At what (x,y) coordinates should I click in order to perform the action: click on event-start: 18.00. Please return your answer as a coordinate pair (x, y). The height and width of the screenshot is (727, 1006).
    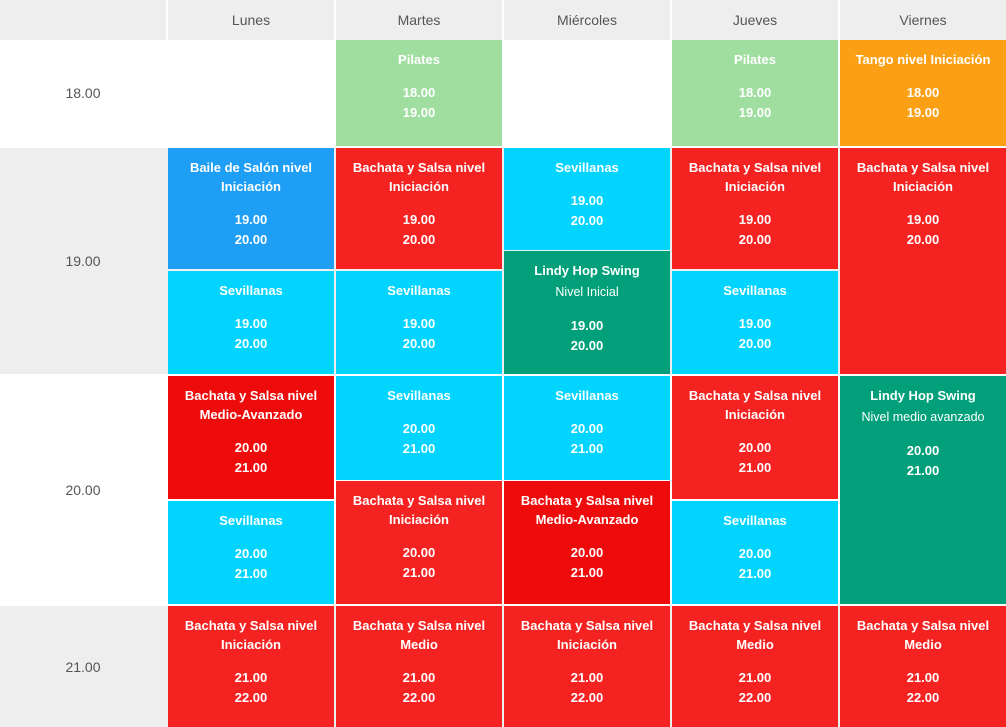
    Looking at the image, I should click on (419, 92).